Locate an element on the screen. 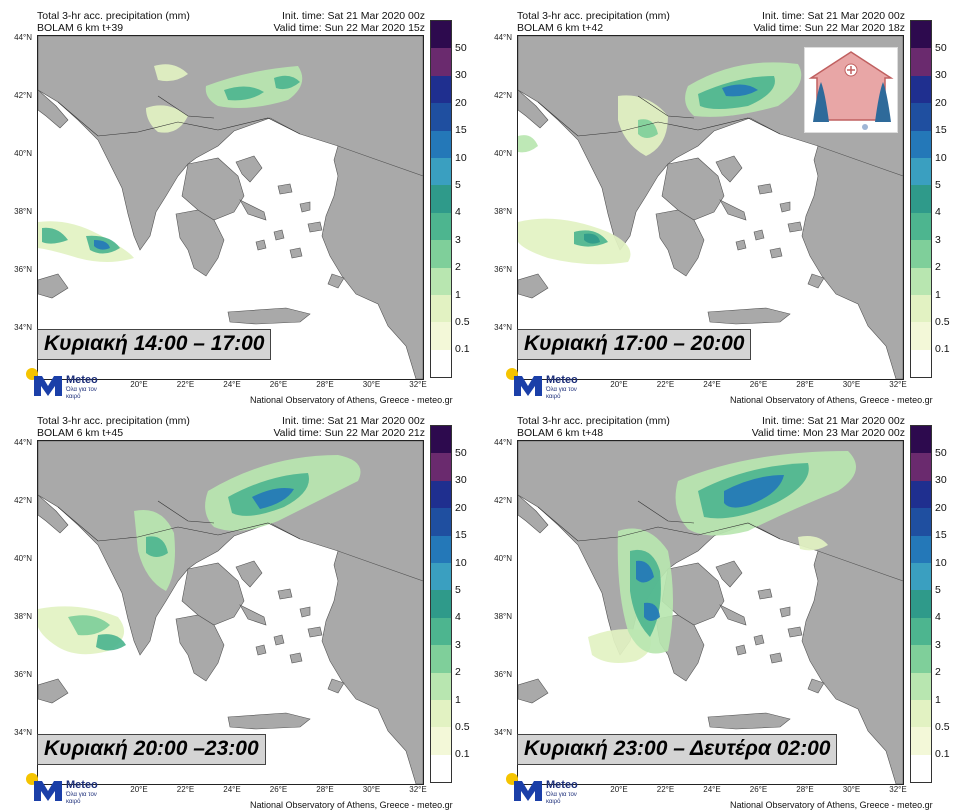 The width and height of the screenshot is (960, 811). lon-label: 28°E is located at coordinates (325, 384).